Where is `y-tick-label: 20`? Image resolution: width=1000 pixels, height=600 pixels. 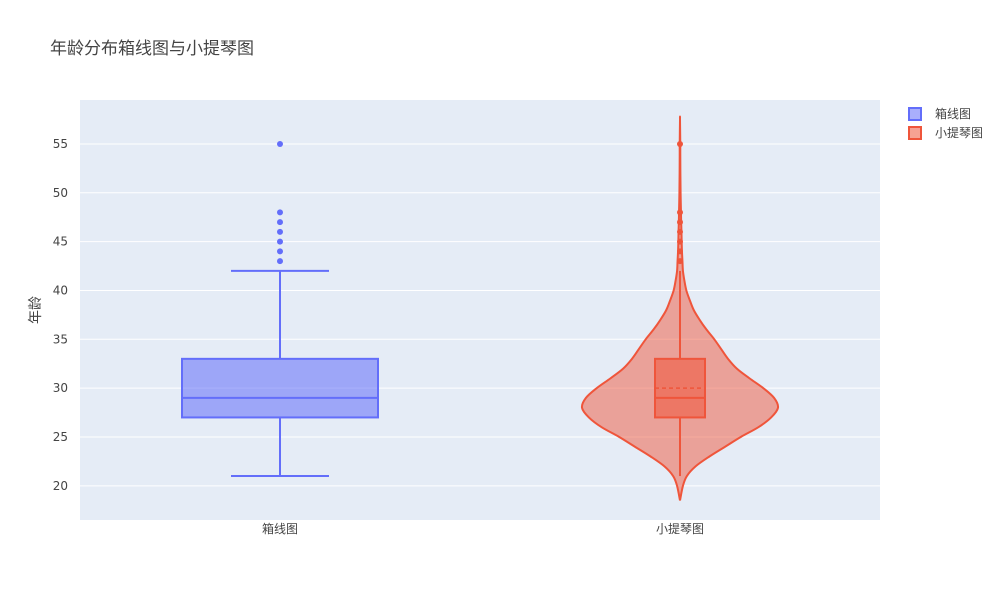
y-tick-label: 20 is located at coordinates (60, 486).